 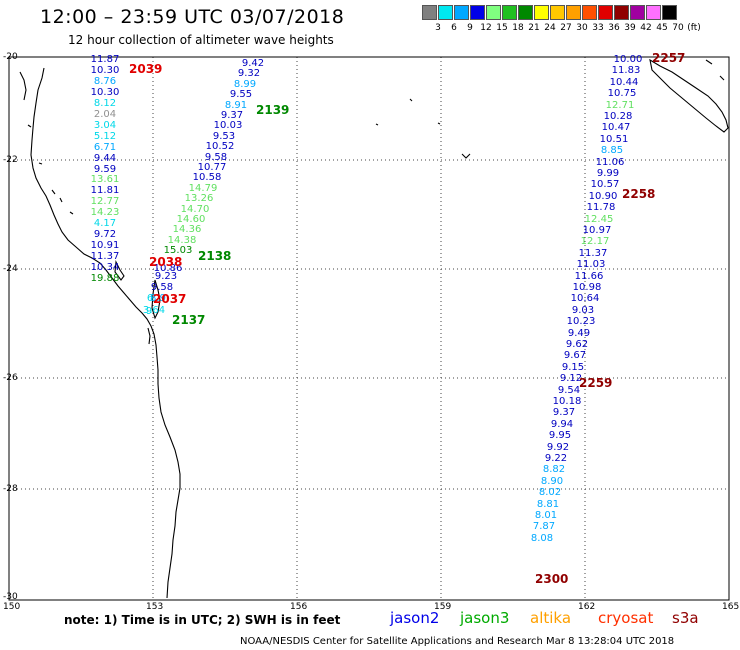 What do you see at coordinates (105, 147) in the screenshot?
I see `wave-height-value: 6.71` at bounding box center [105, 147].